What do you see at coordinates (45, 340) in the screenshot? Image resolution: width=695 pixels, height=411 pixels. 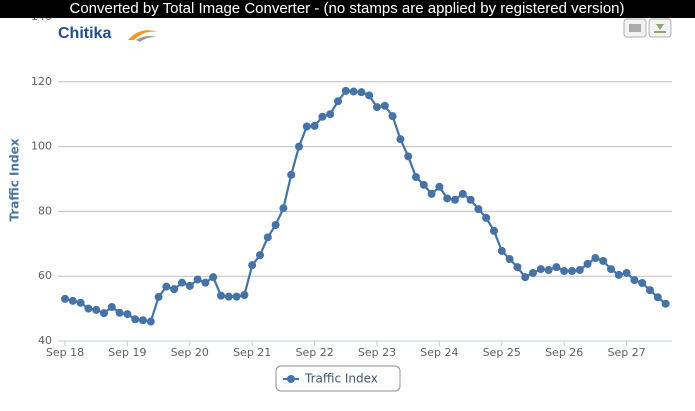 I see `y-tick-label: 40` at bounding box center [45, 340].